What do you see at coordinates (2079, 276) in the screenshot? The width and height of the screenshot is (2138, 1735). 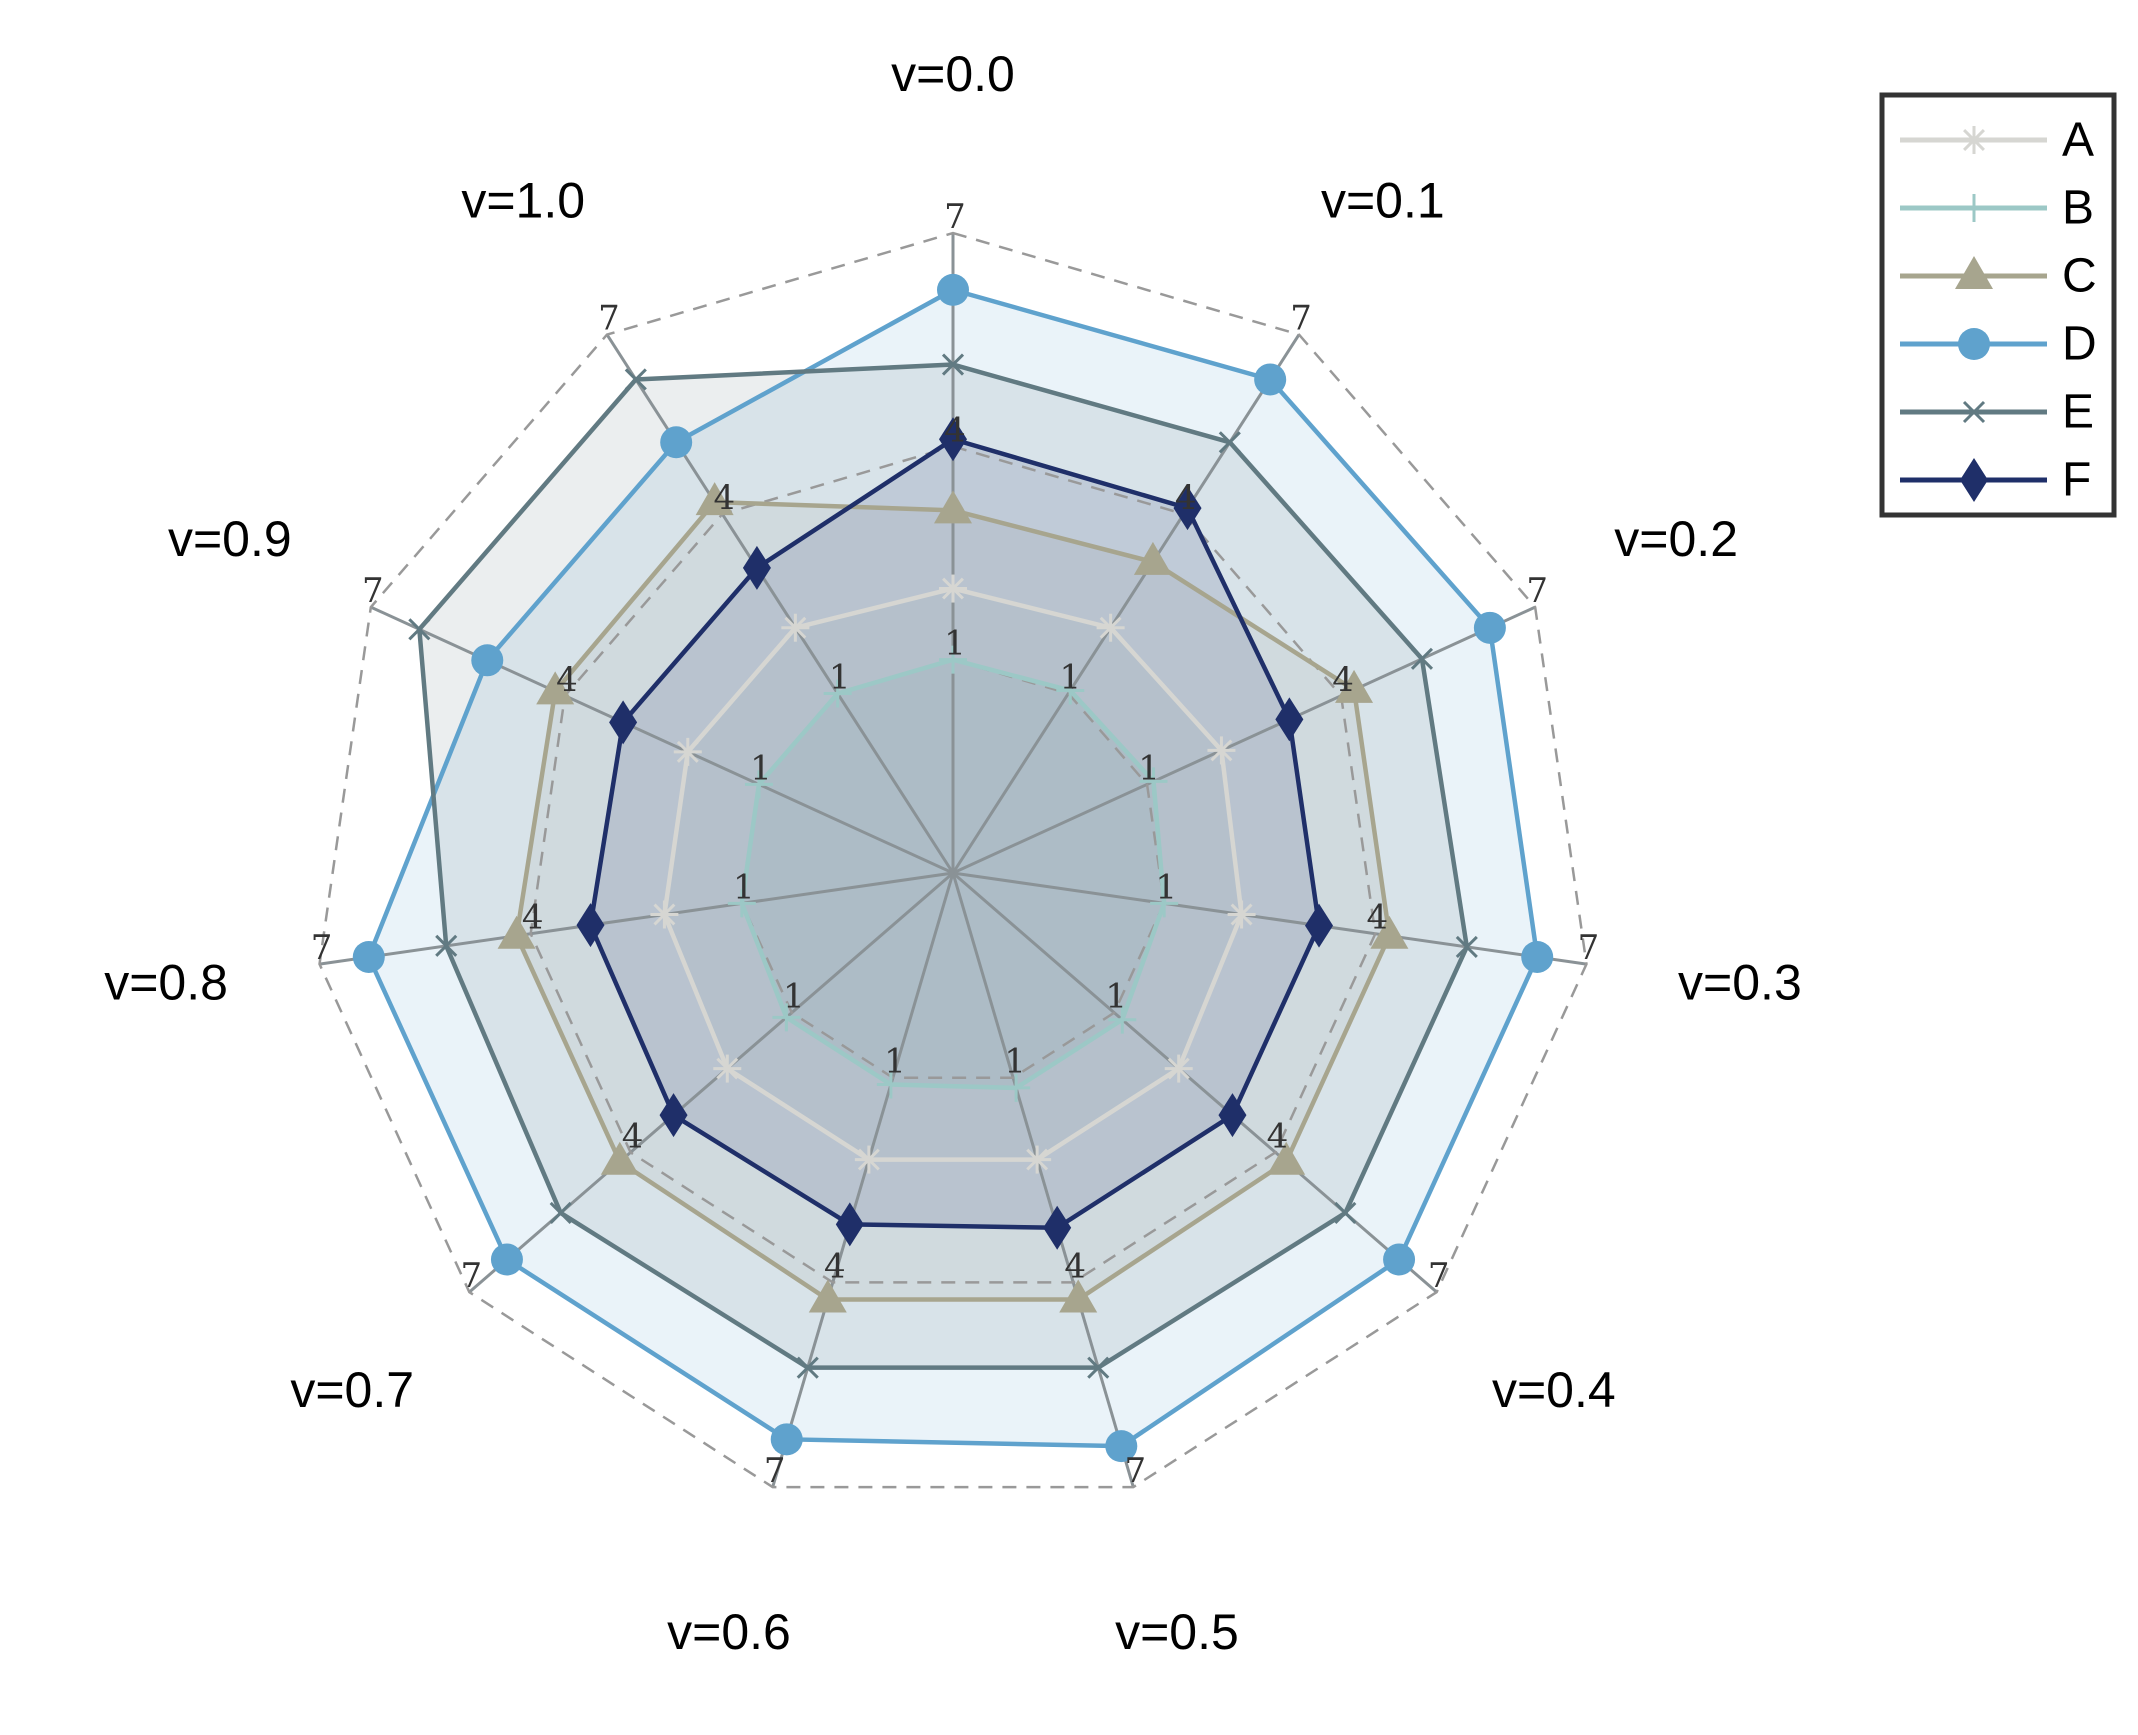 I see `legend-label: C` at bounding box center [2079, 276].